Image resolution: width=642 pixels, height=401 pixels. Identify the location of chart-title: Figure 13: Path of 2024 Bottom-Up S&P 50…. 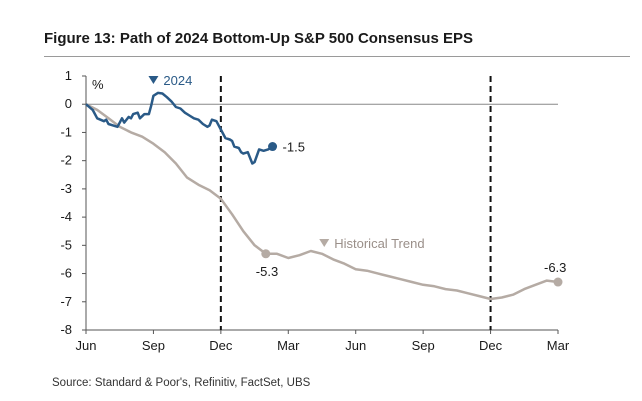
(258, 38).